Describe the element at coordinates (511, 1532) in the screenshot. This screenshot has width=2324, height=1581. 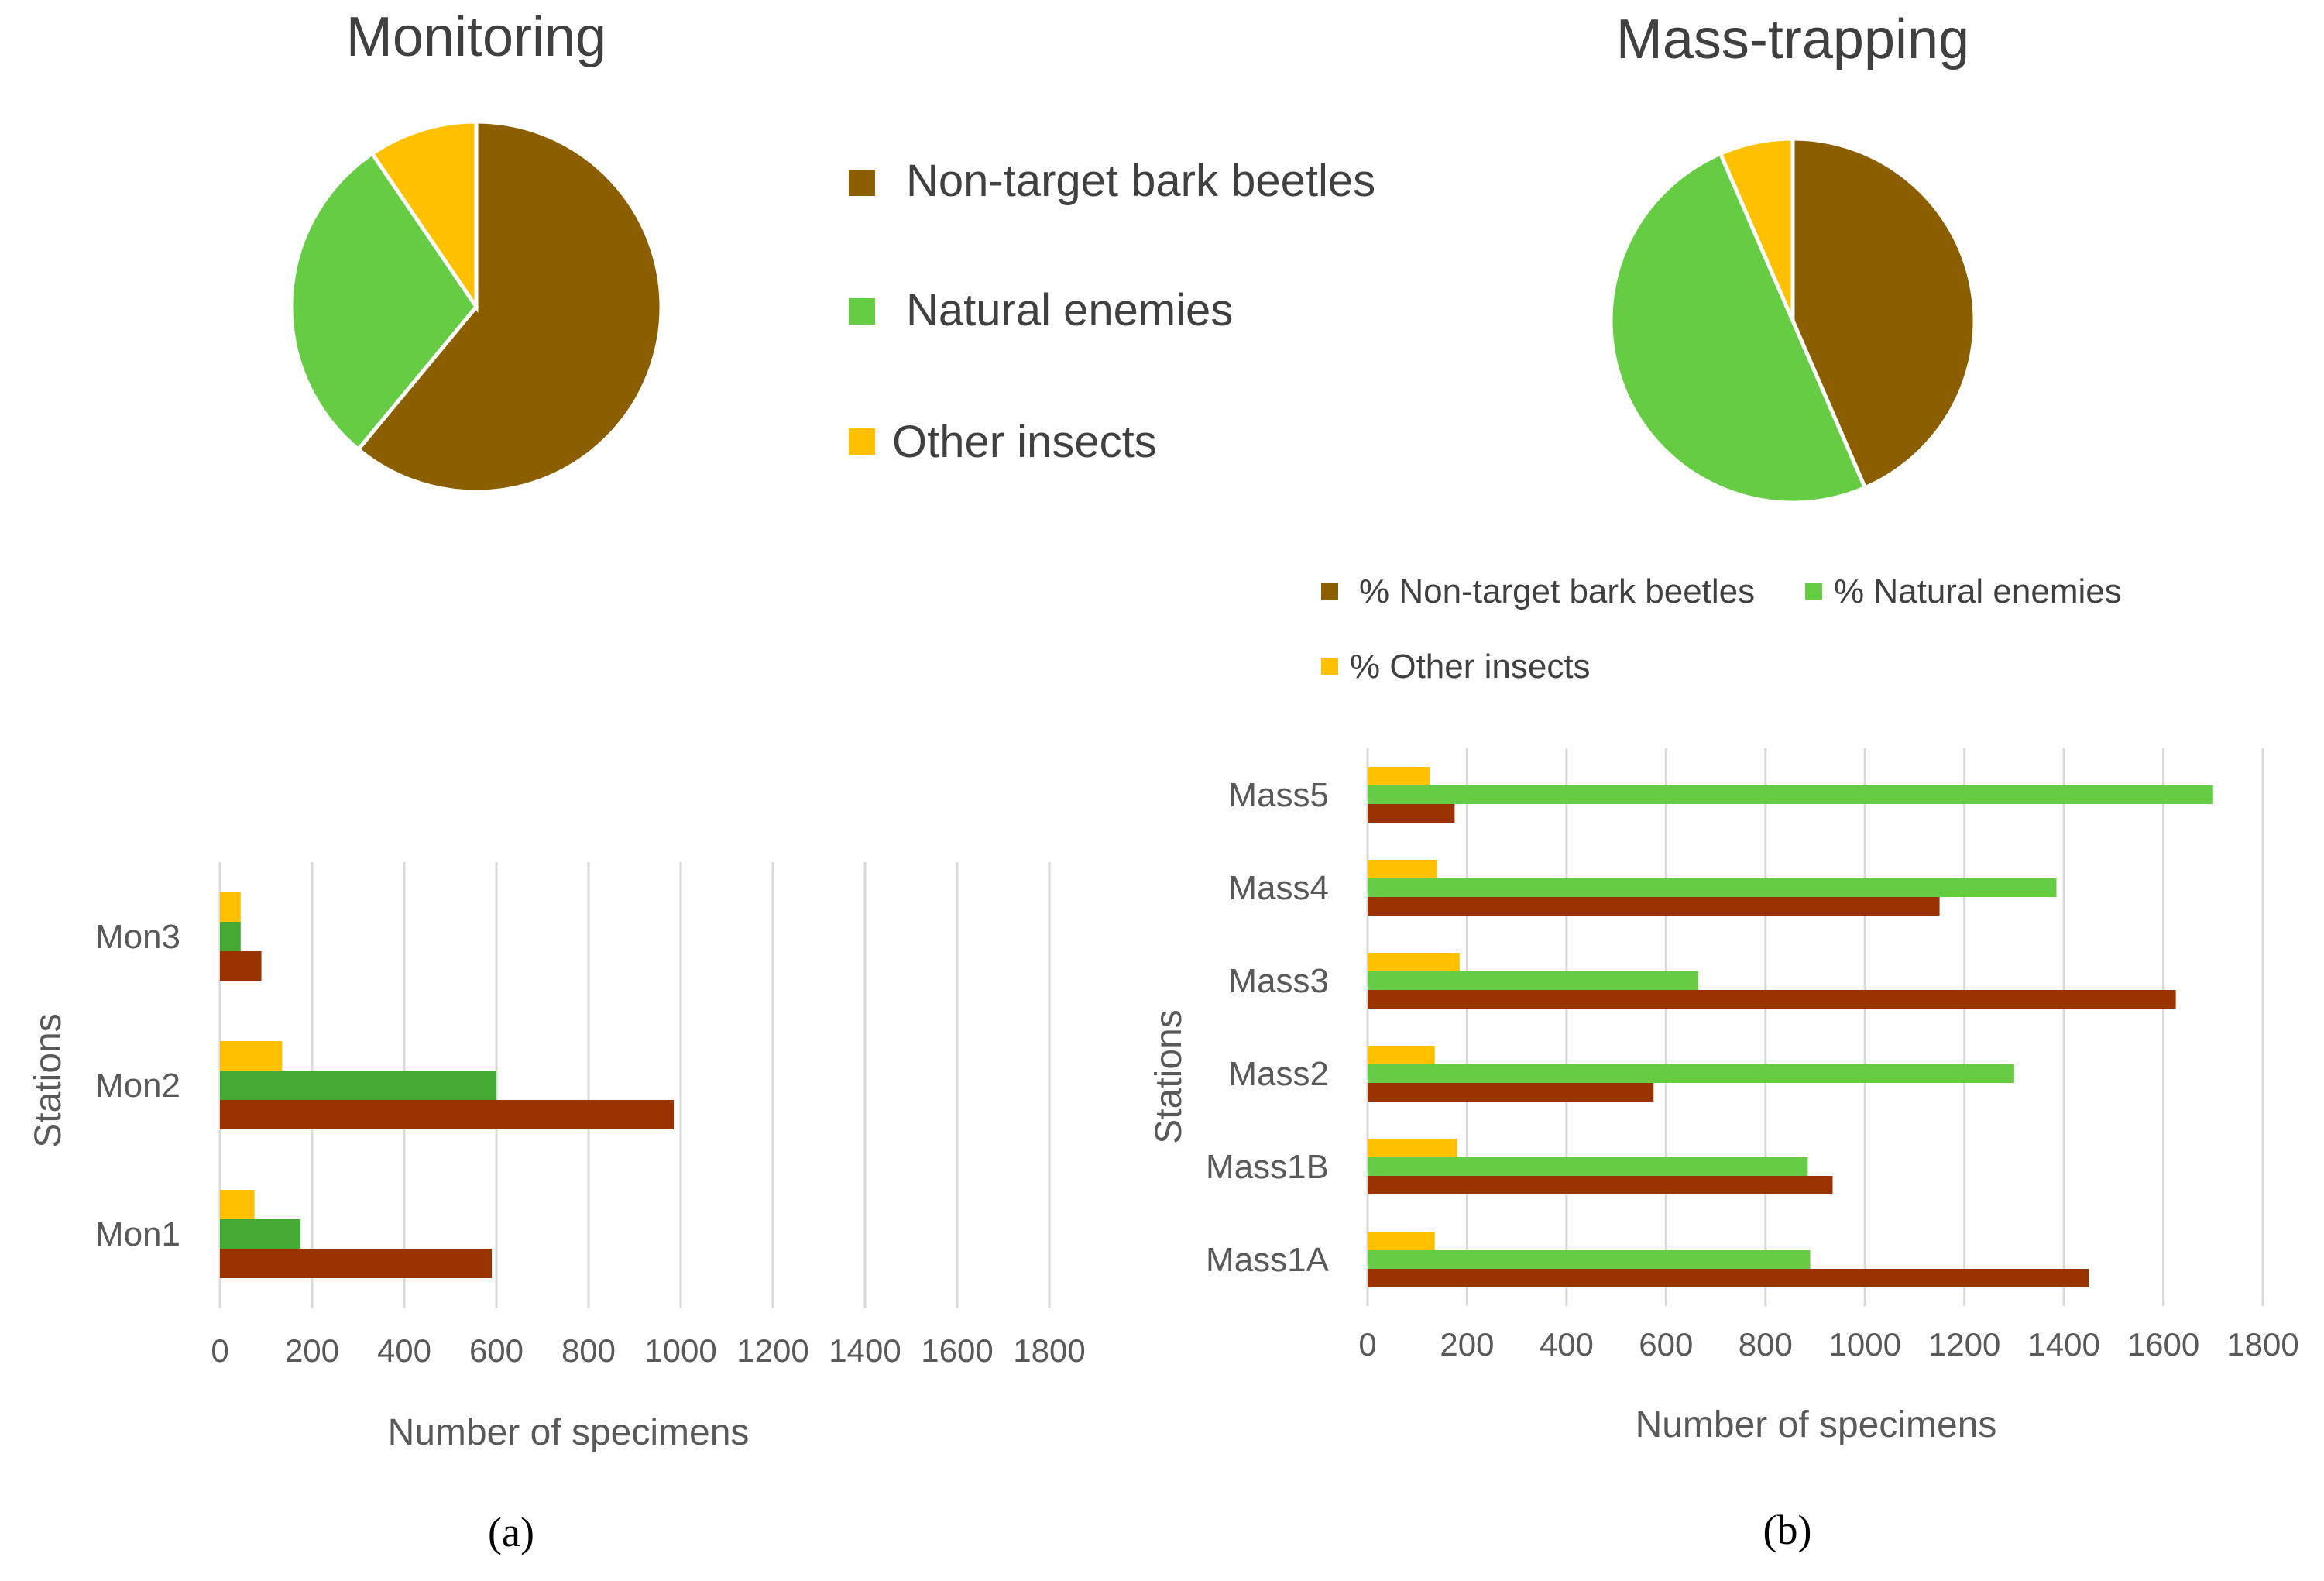
I see `panel-label-a: (a)` at that location.